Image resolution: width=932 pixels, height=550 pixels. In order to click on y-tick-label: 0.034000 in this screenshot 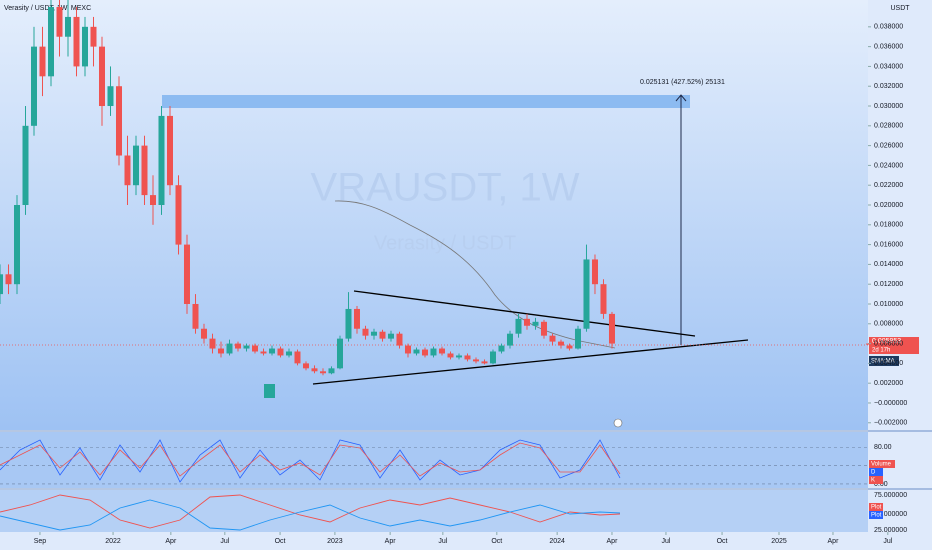, I will do `click(888, 66)`.